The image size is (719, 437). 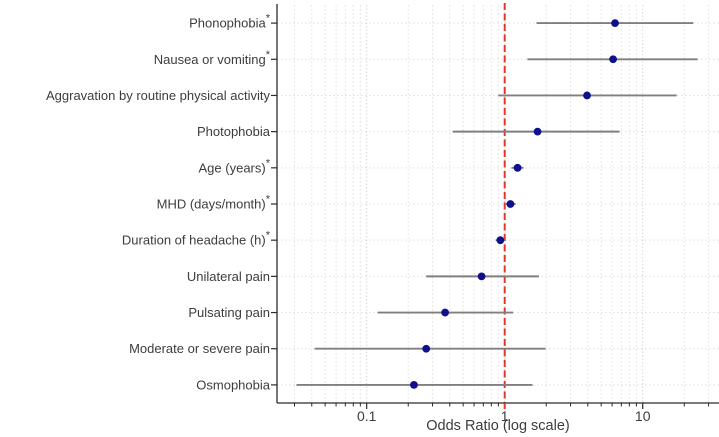 I want to click on category-label: Unilateral pain, so click(x=228, y=276).